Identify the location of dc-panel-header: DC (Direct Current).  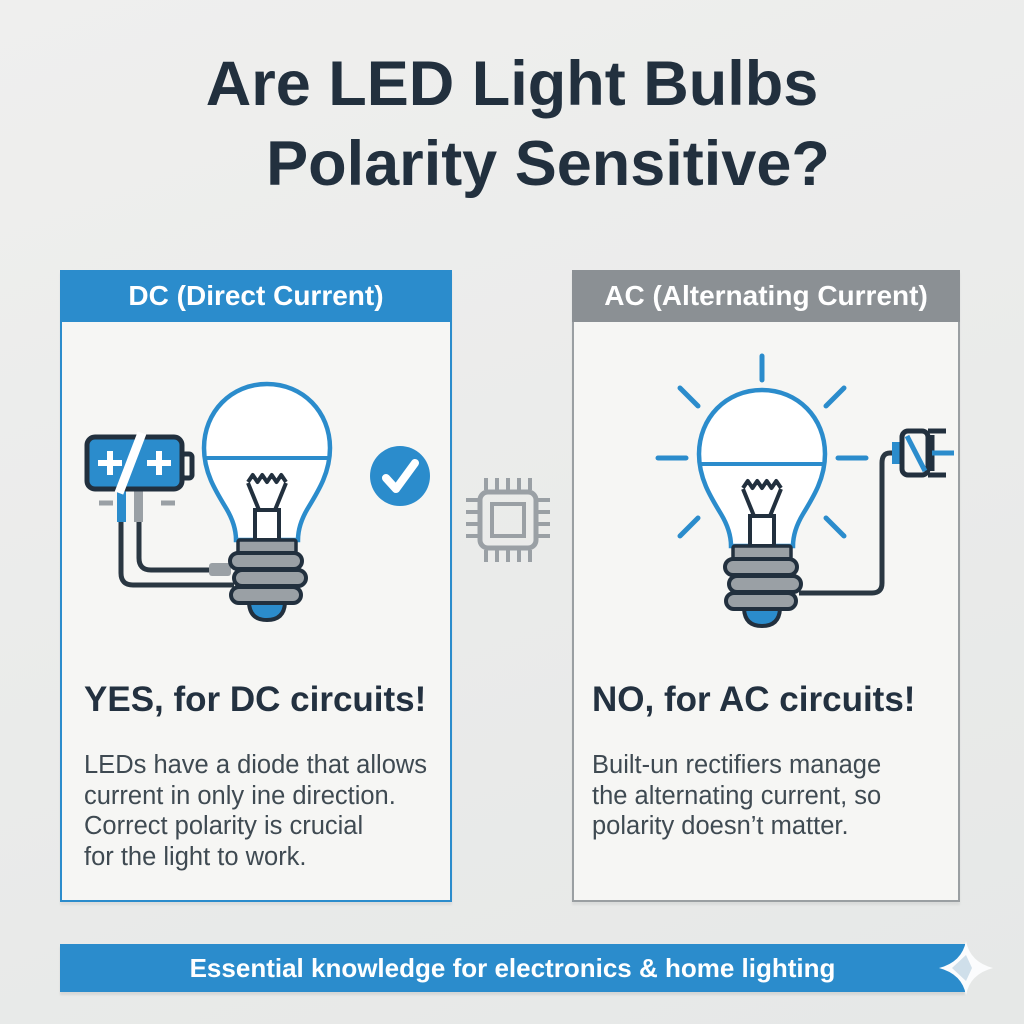
(256, 296).